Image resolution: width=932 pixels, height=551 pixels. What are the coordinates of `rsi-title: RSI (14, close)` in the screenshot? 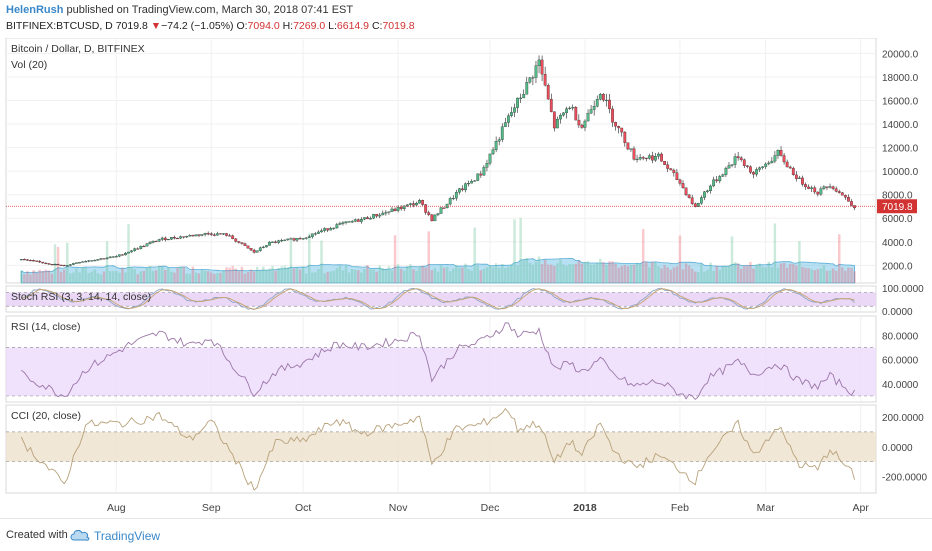 It's located at (45, 327).